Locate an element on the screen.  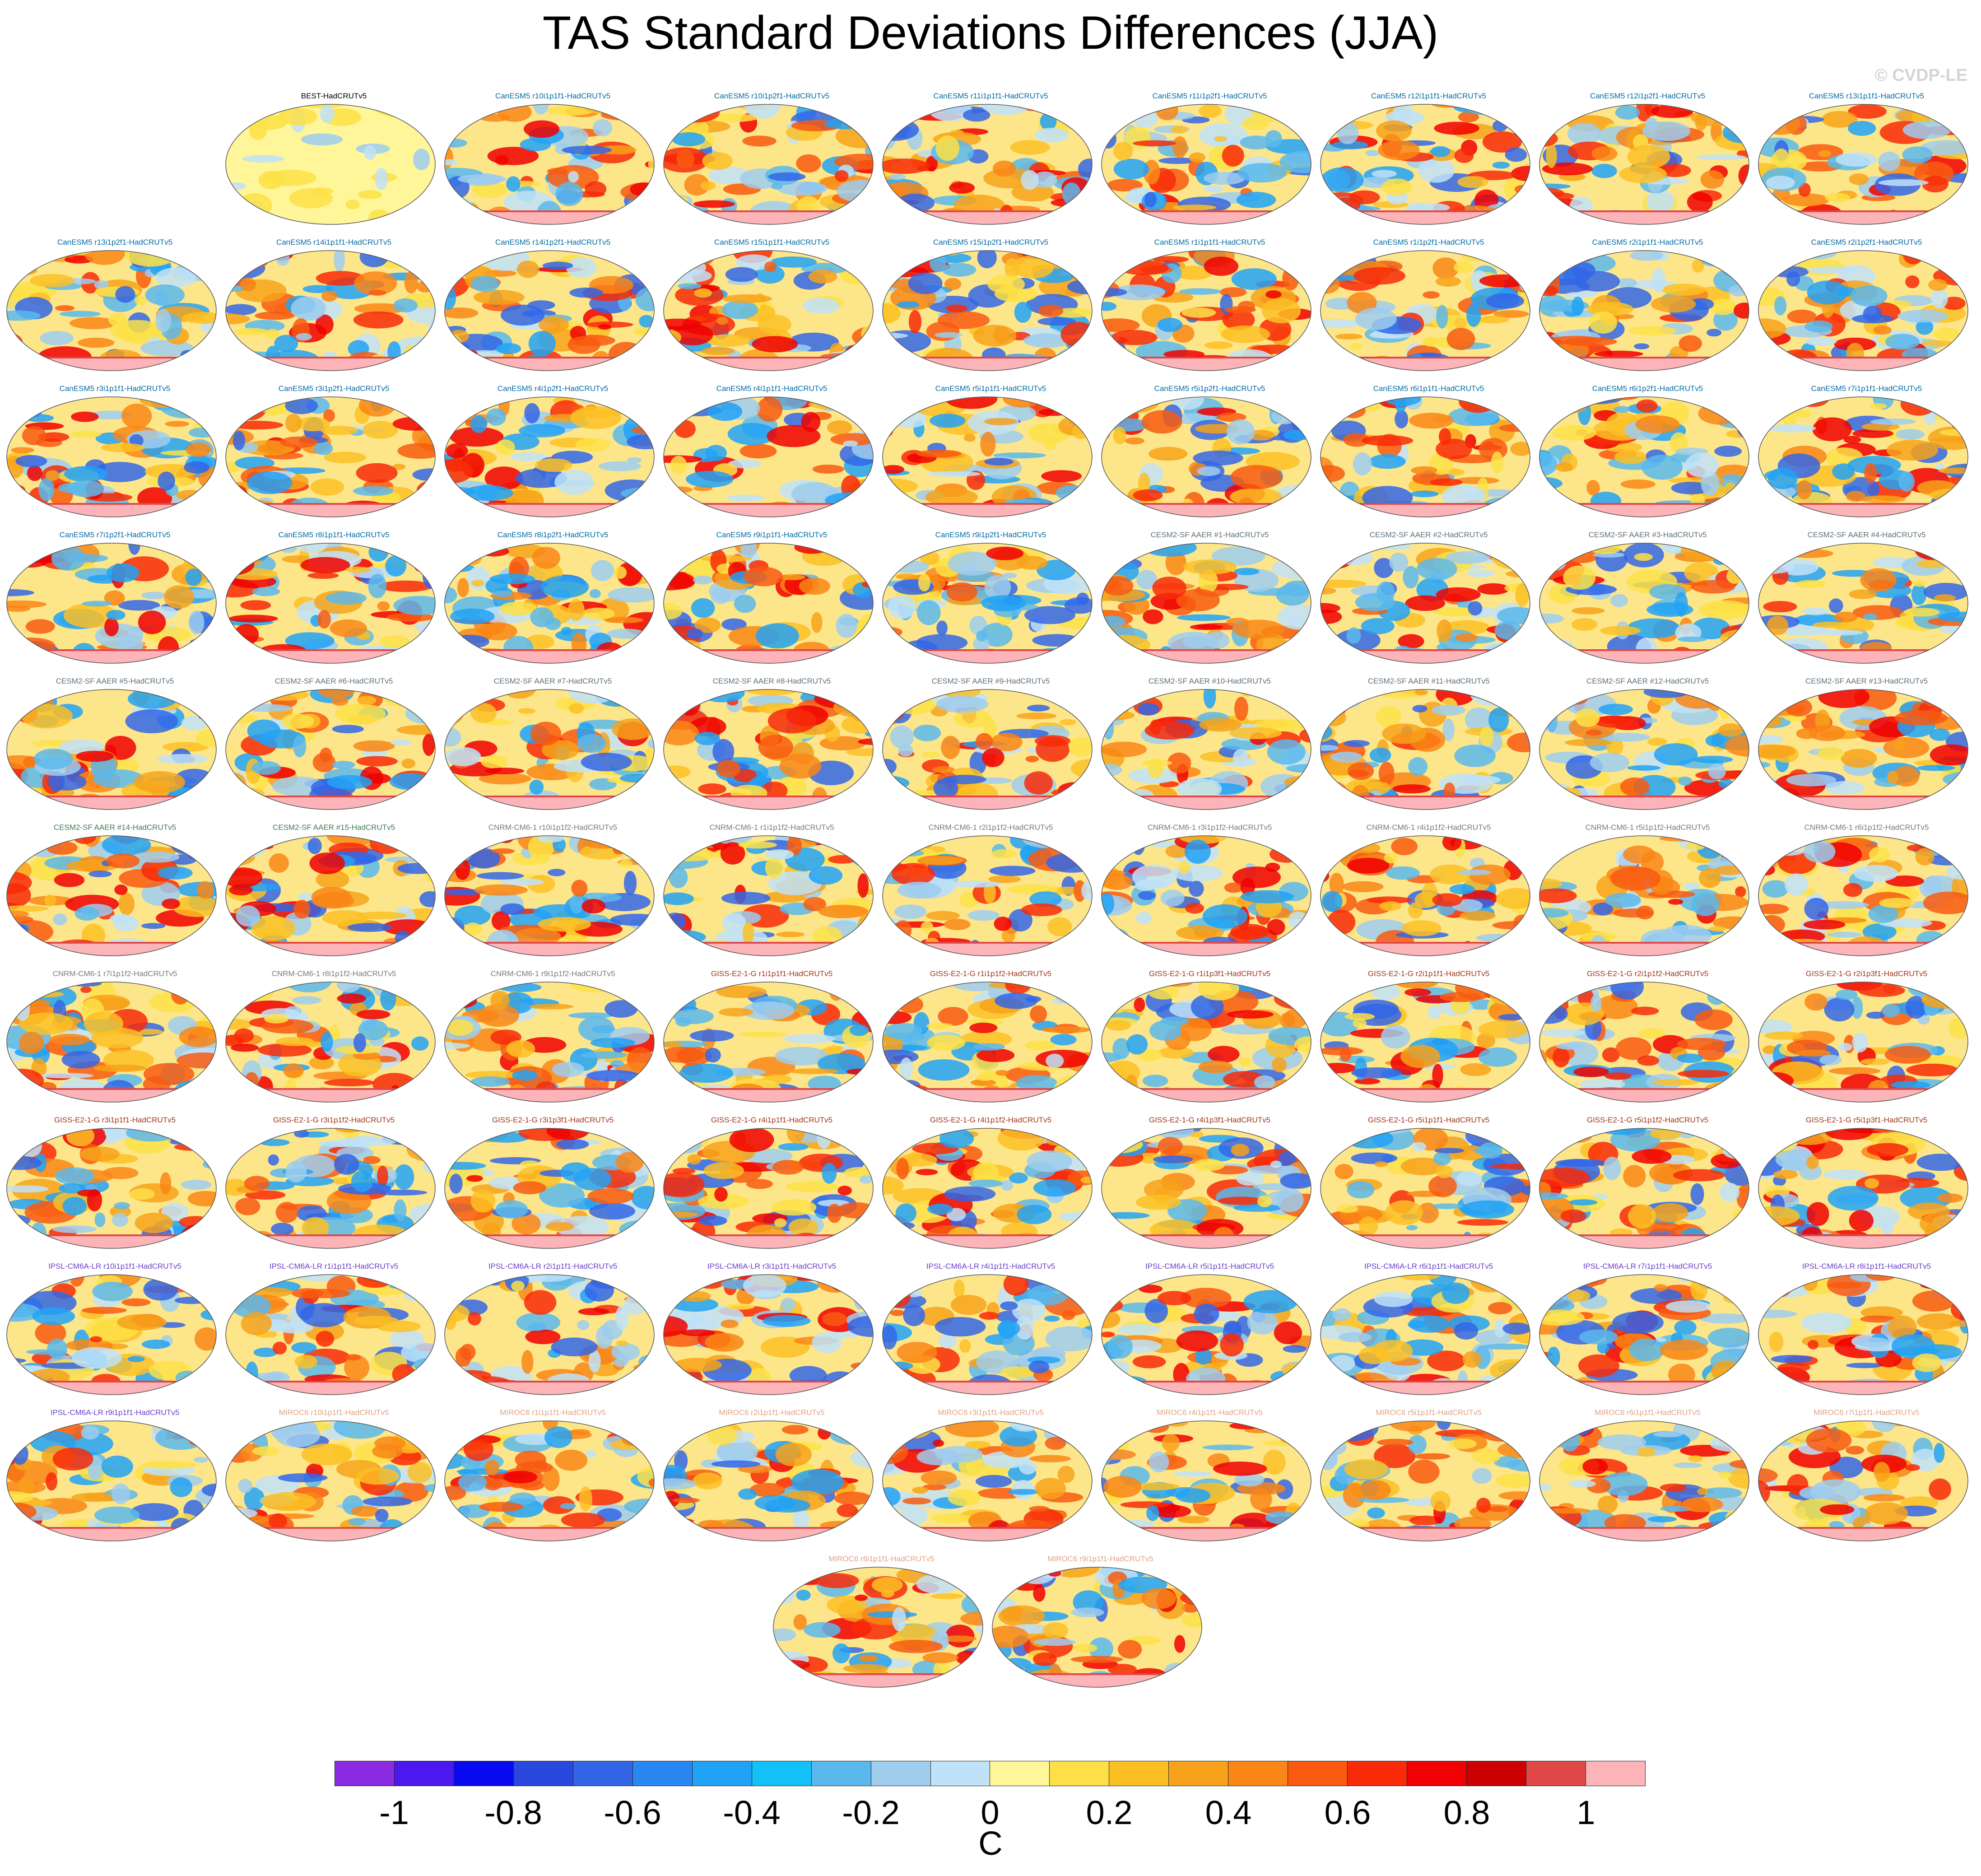
panel-title: CESM2-SF AAER #3-HadCRUTv5 is located at coordinates (1647, 535).